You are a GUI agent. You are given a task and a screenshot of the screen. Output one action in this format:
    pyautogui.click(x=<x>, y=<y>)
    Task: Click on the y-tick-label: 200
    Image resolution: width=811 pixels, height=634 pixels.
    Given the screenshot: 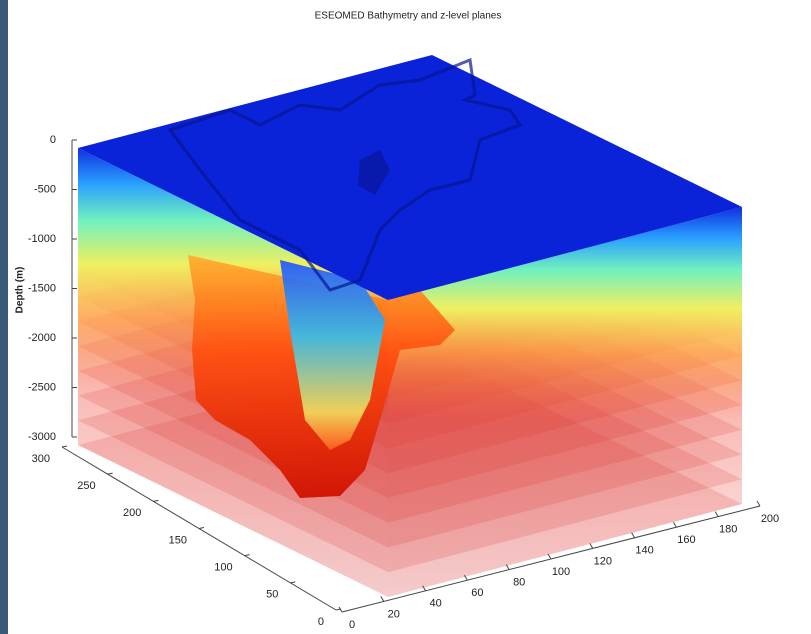 What is the action you would take?
    pyautogui.click(x=770, y=519)
    